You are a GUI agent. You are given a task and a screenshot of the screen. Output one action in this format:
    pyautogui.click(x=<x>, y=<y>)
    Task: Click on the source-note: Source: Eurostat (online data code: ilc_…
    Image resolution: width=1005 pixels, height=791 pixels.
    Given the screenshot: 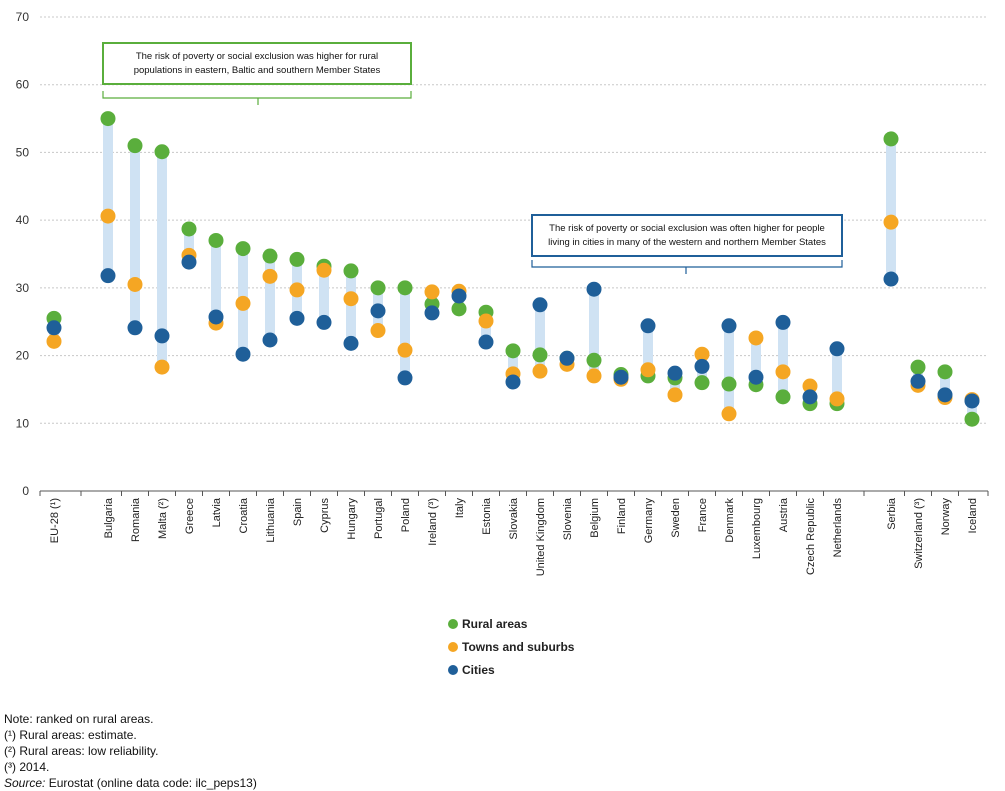 What is the action you would take?
    pyautogui.click(x=130, y=783)
    